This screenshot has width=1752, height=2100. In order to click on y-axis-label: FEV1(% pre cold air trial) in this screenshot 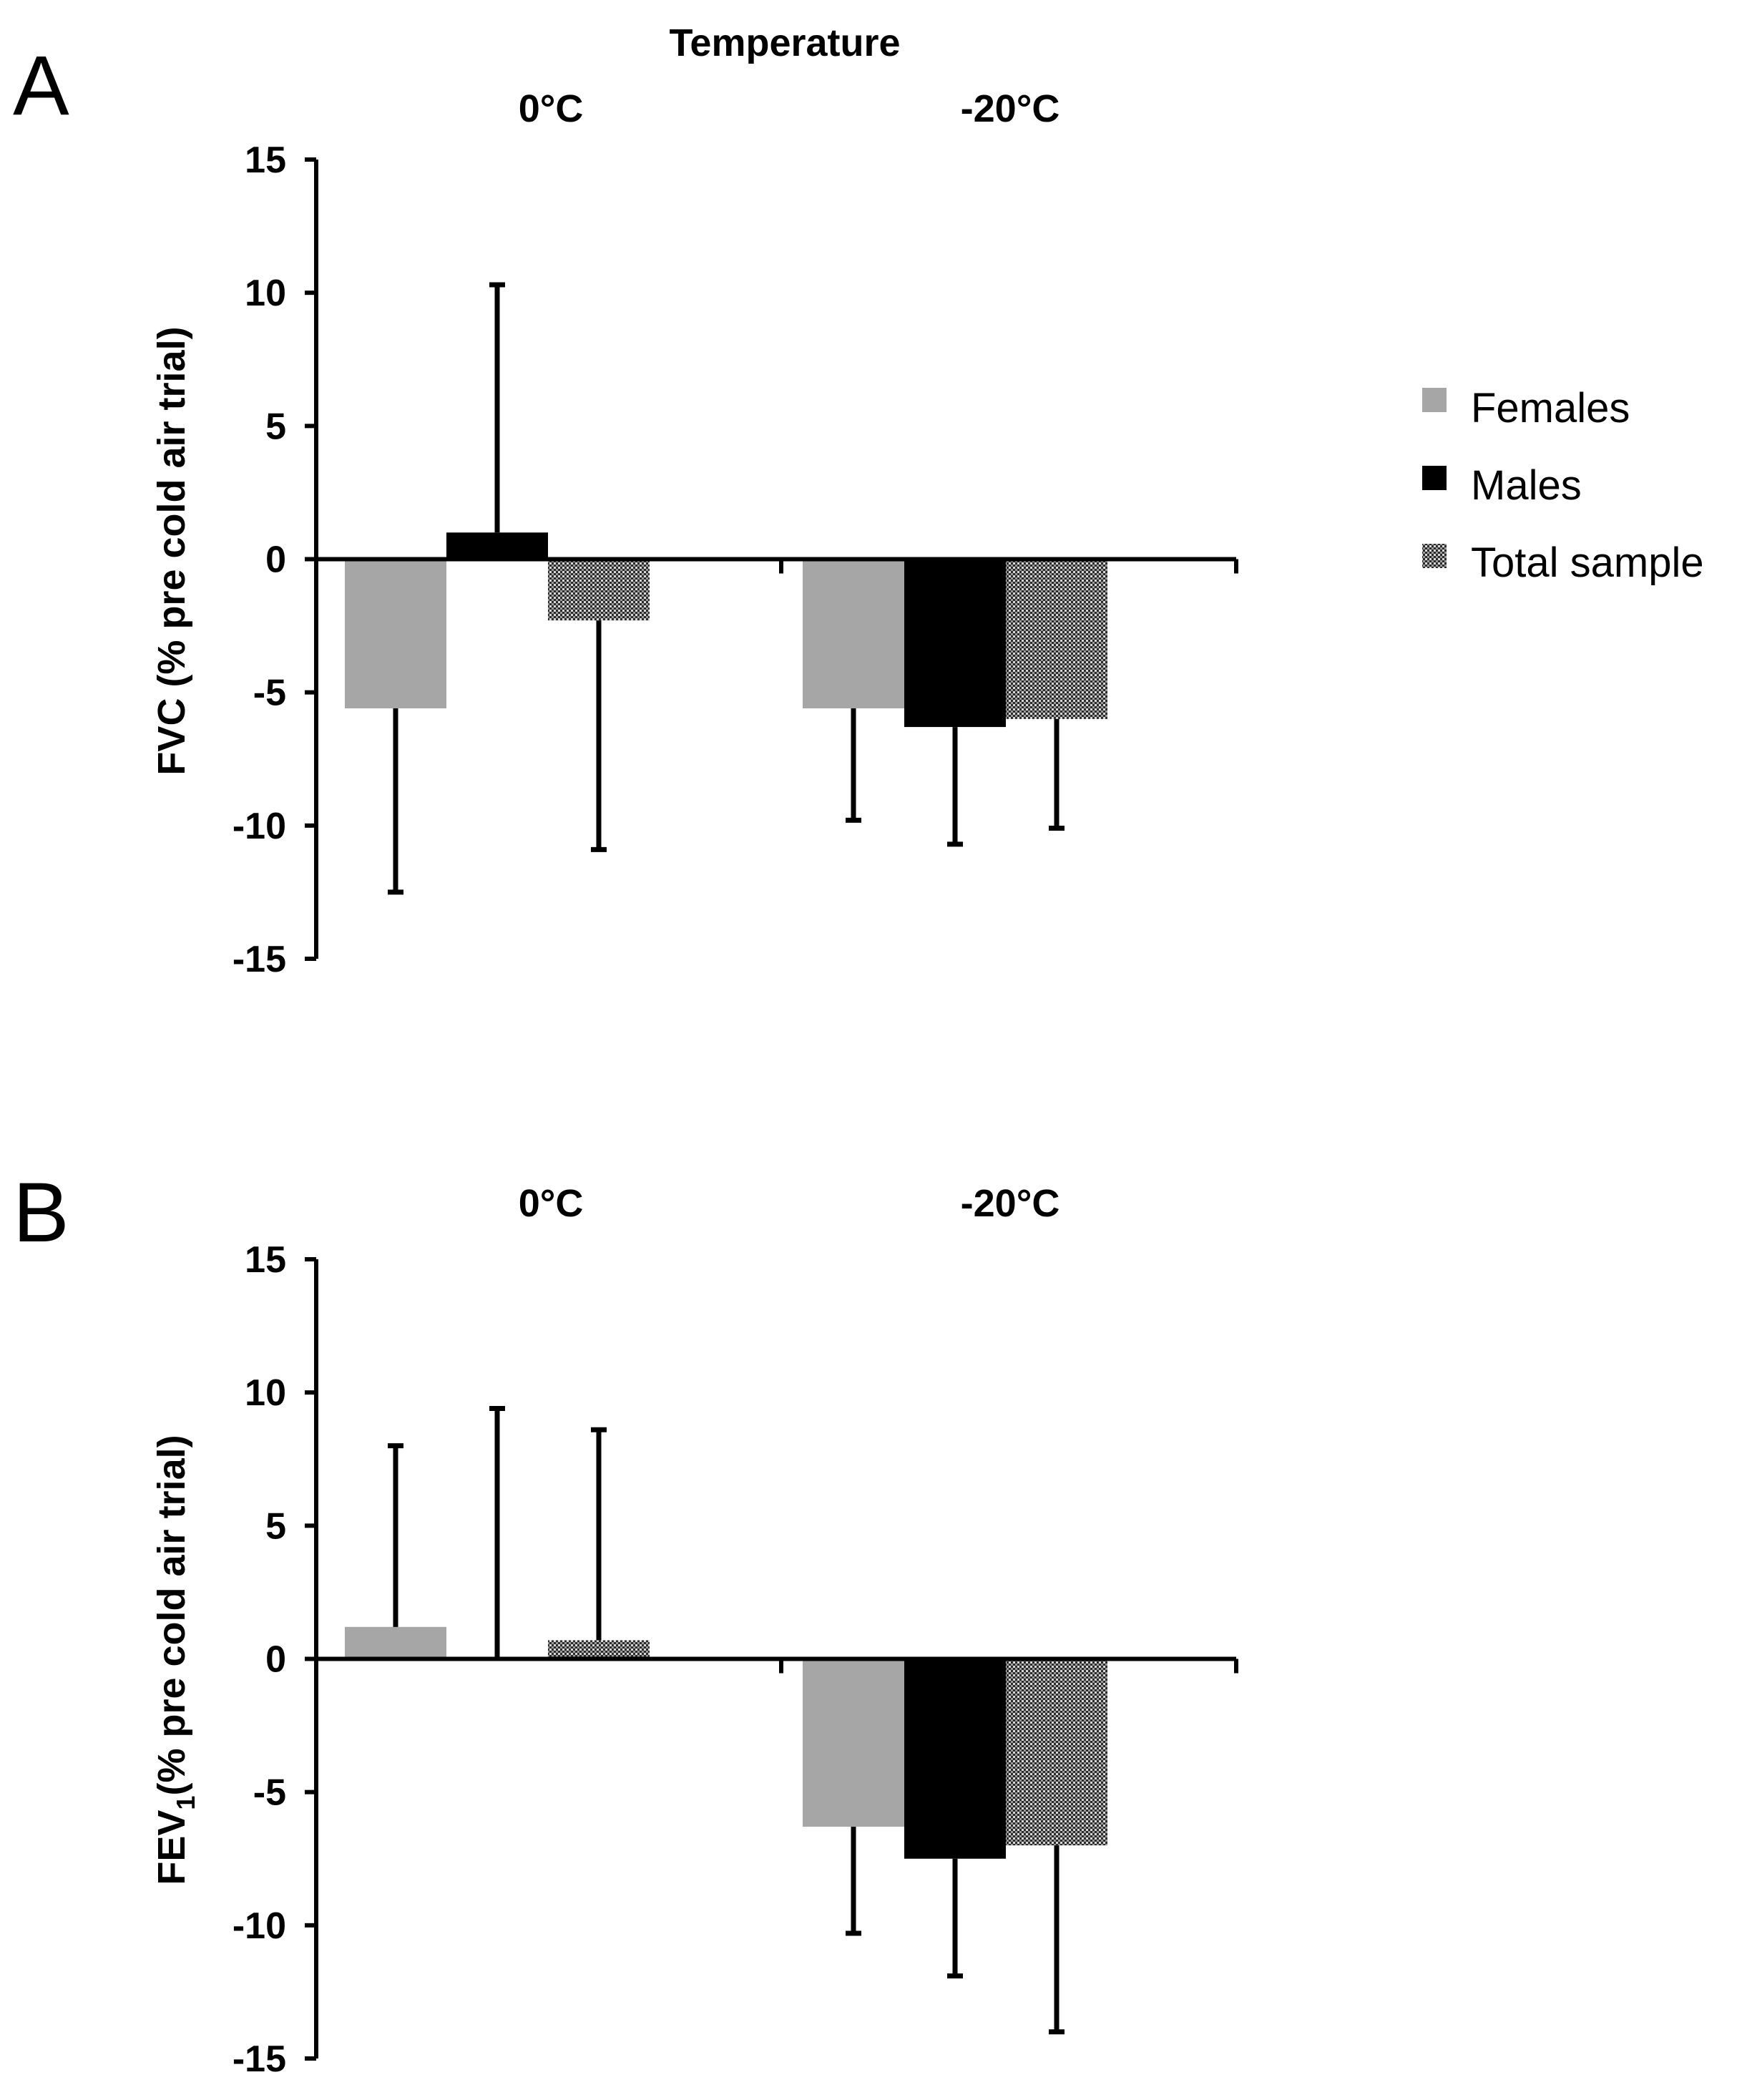, I will do `click(175, 1660)`.